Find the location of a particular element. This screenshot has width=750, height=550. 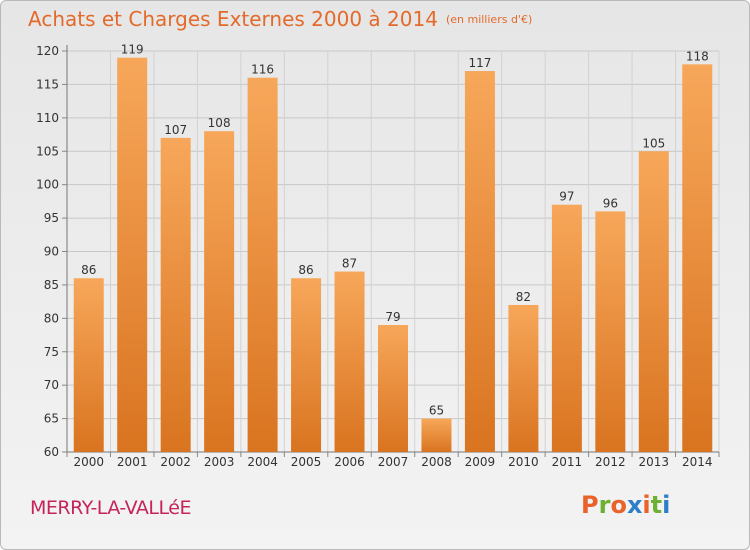

x-tick-label: 2008 is located at coordinates (436, 462).